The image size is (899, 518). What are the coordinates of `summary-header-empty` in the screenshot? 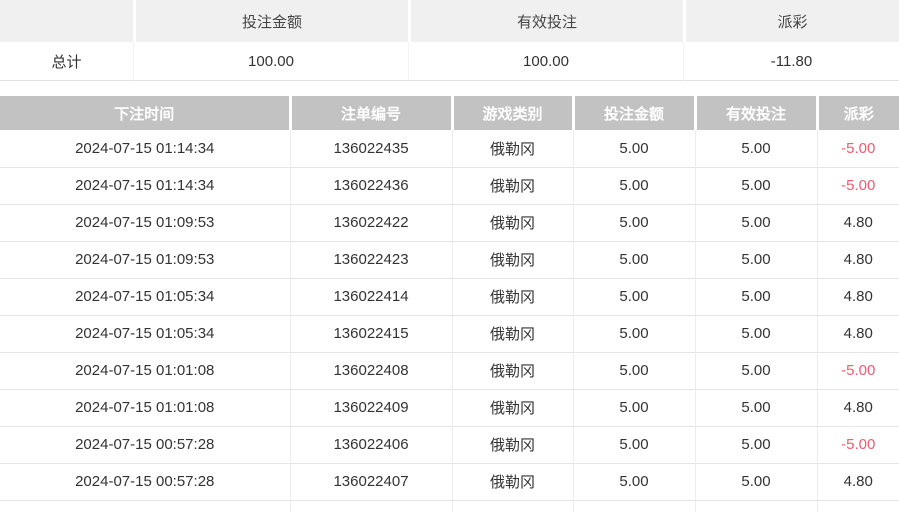 It's located at (66, 21).